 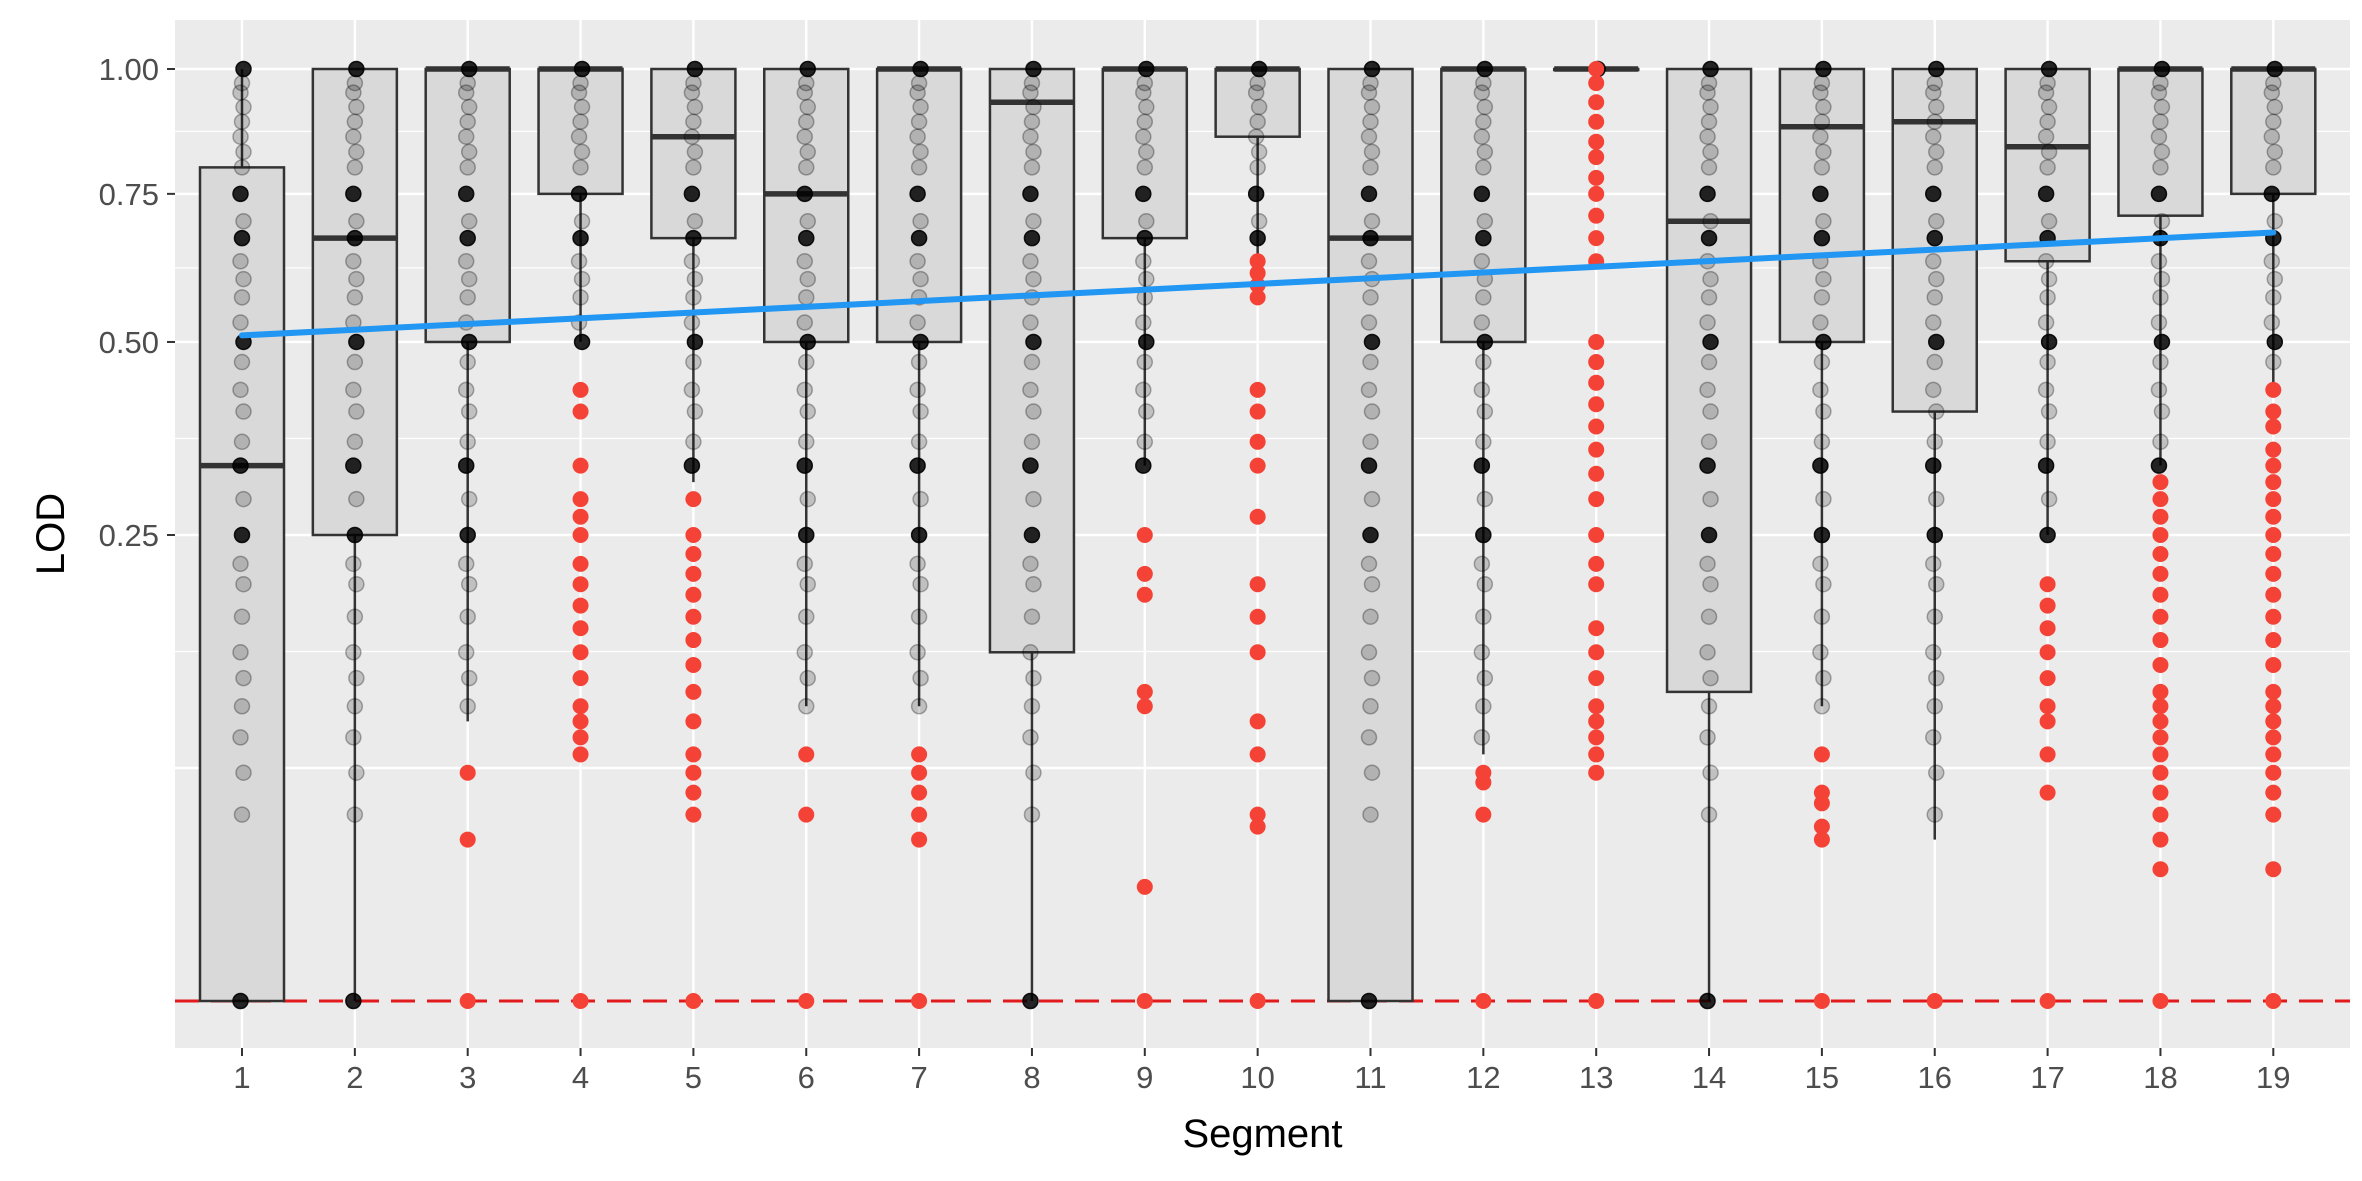 What do you see at coordinates (1709, 1077) in the screenshot?
I see `x-tick-label: 14` at bounding box center [1709, 1077].